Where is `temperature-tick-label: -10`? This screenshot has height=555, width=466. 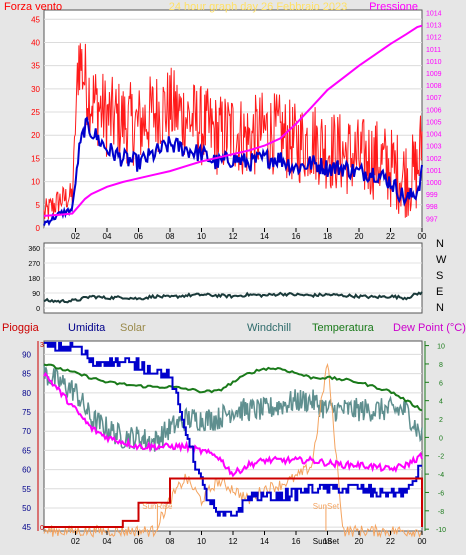 temperature-tick-label: -10 is located at coordinates (441, 530).